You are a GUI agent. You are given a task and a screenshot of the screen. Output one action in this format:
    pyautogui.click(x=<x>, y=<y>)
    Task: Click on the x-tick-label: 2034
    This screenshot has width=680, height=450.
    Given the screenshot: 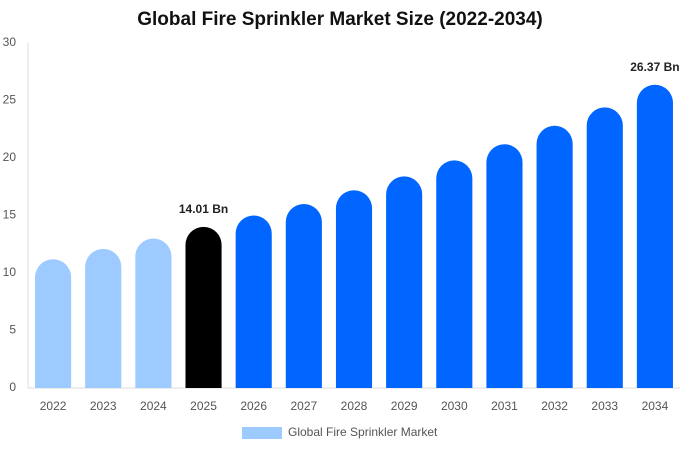 What is the action you would take?
    pyautogui.click(x=655, y=406)
    